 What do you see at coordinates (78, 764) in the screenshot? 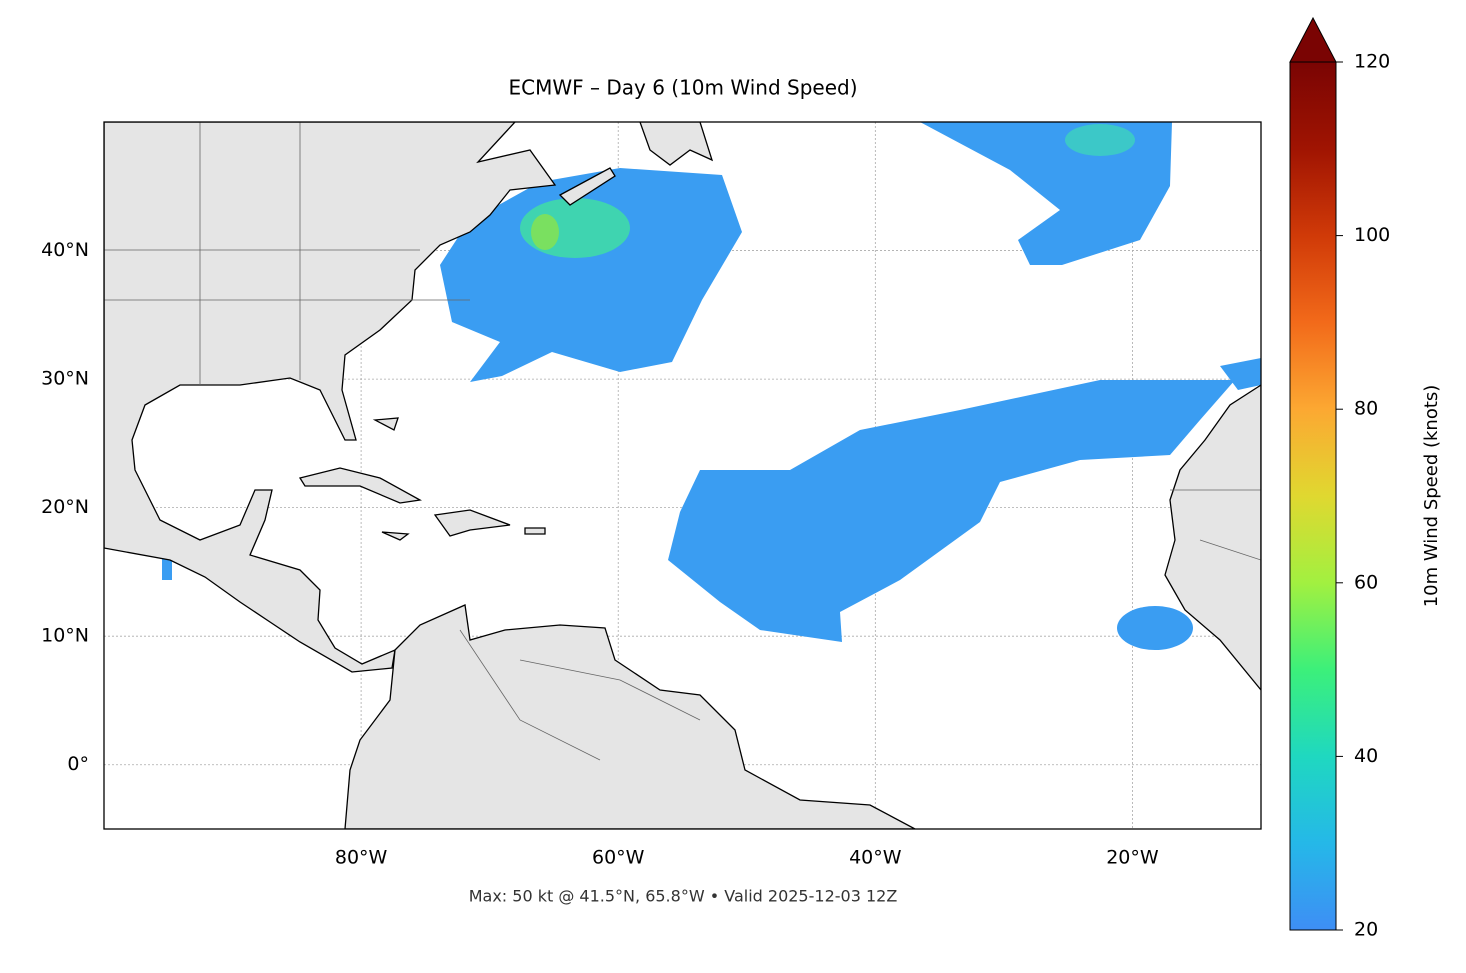
I see `y-tick-label: 0°` at bounding box center [78, 764].